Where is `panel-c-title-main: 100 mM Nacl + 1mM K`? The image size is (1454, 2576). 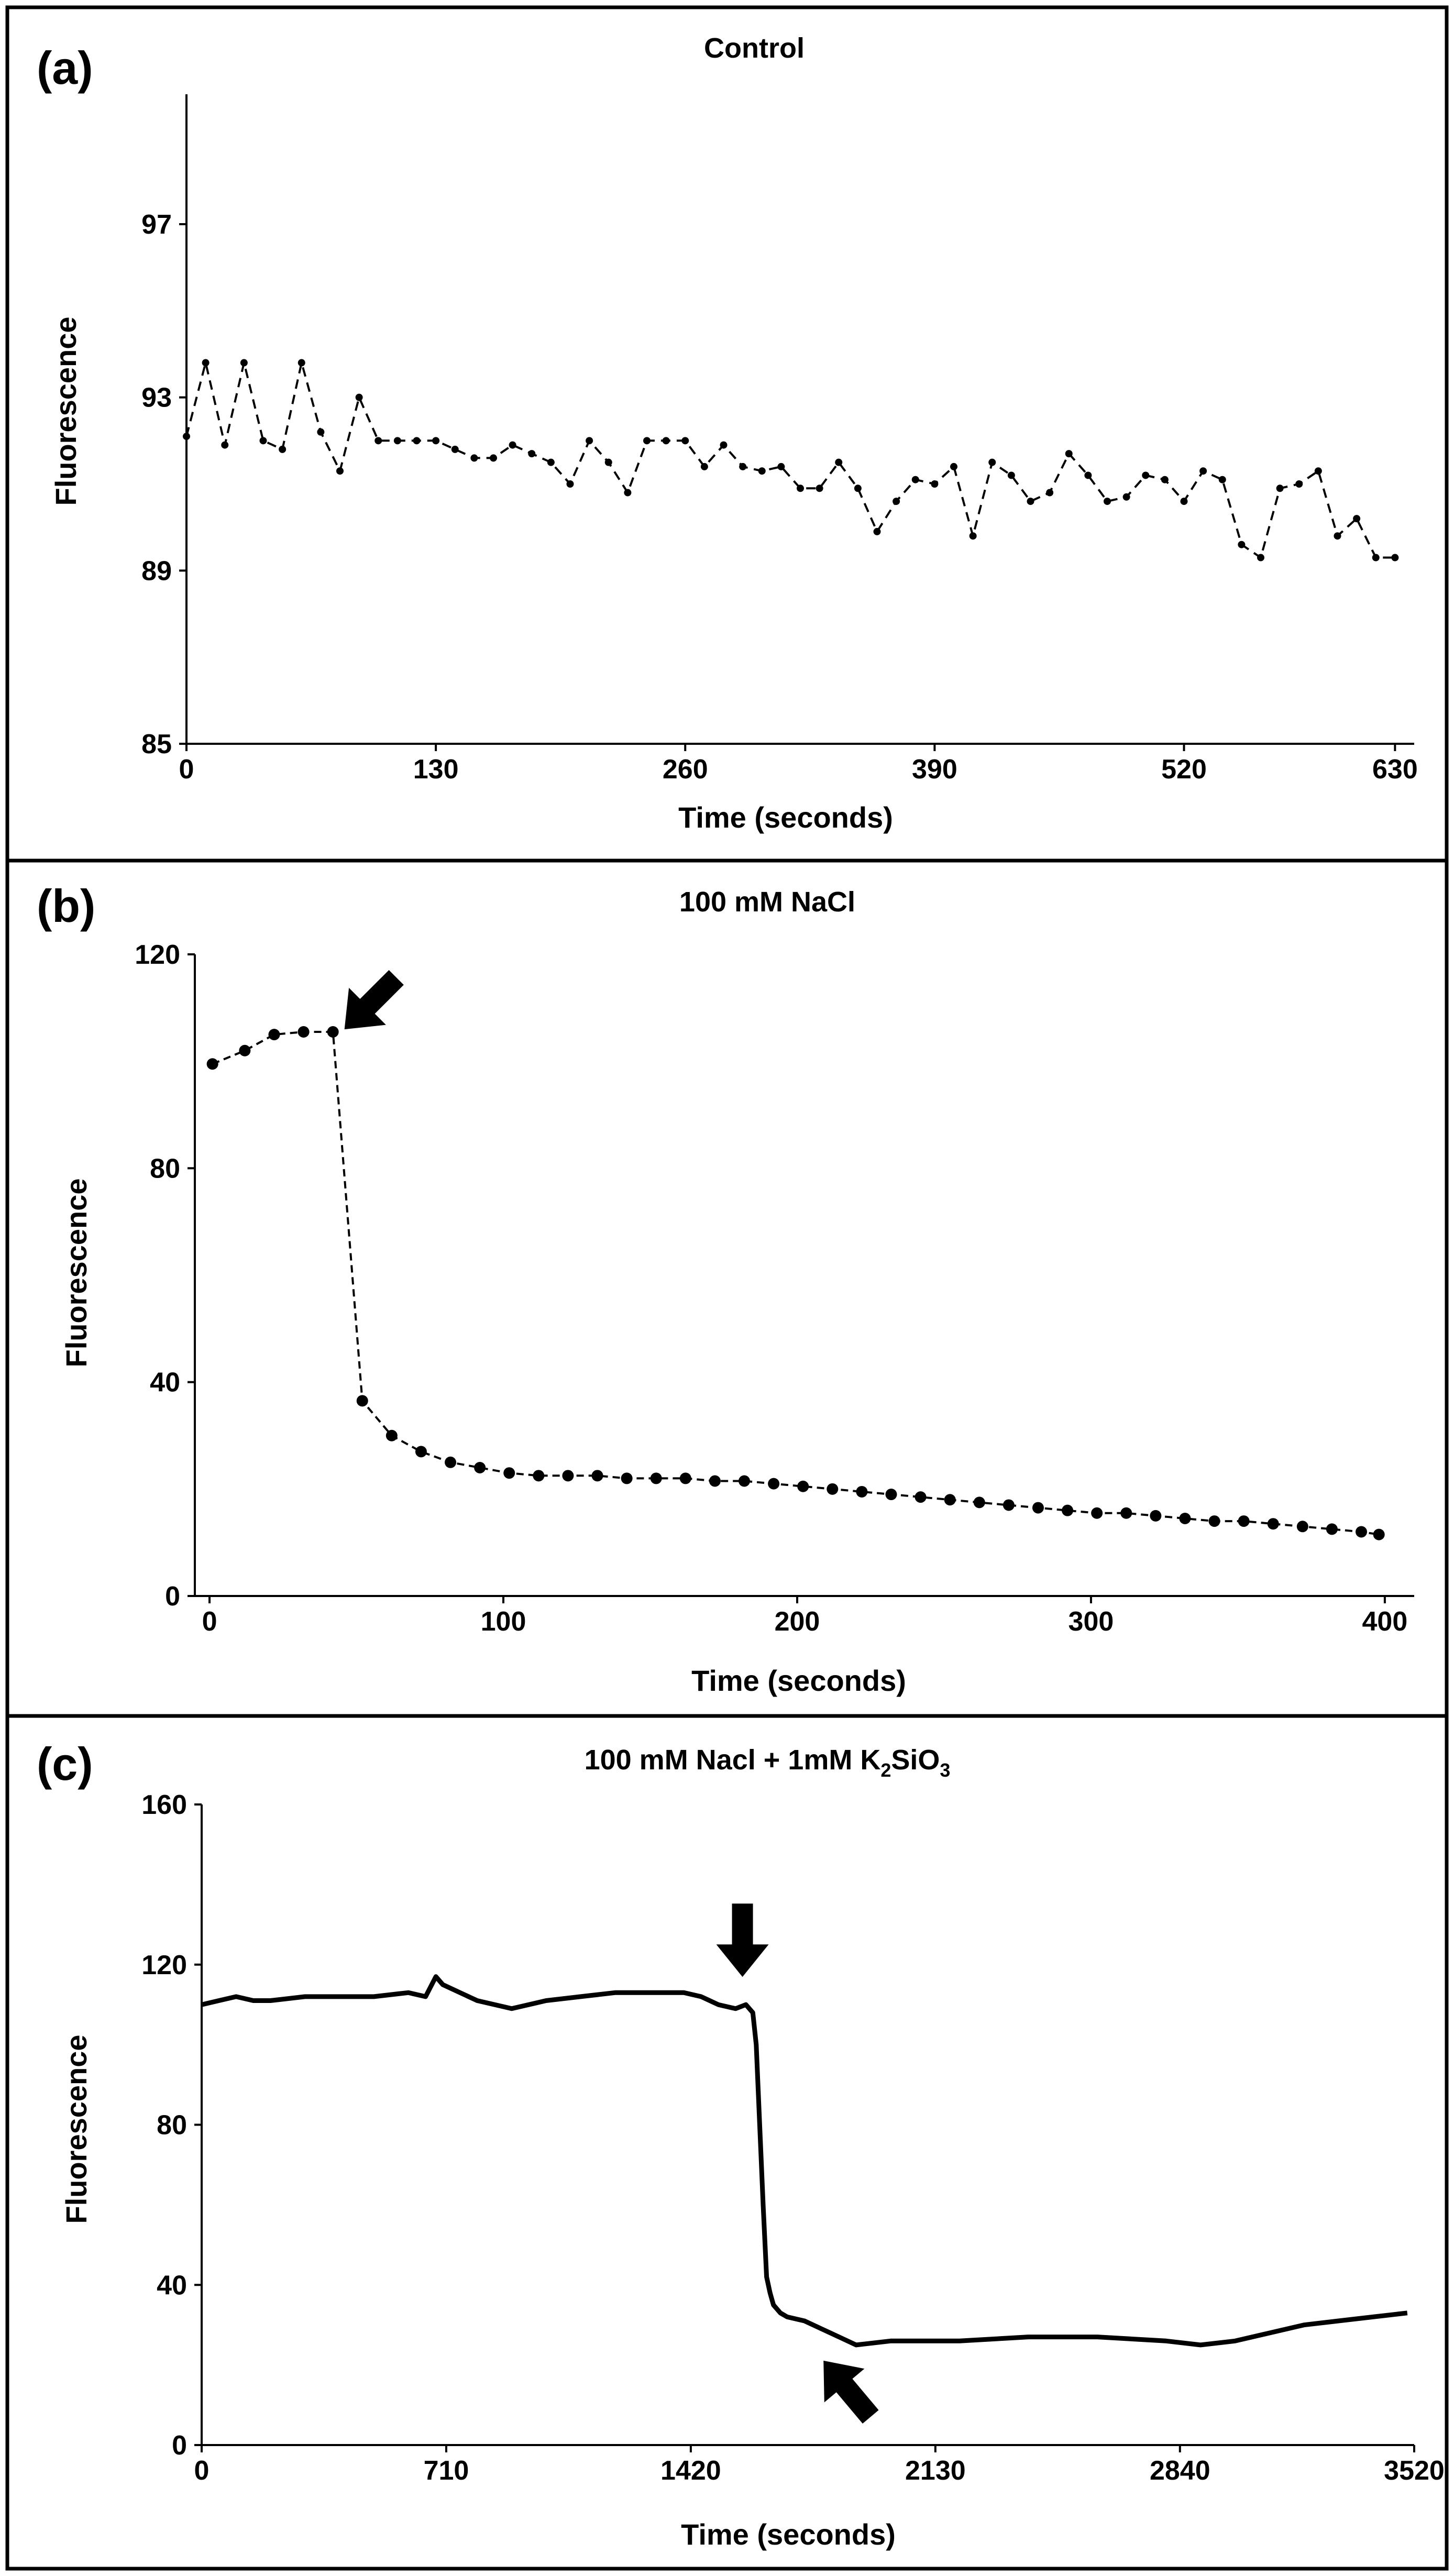
panel-c-title-main: 100 mM Nacl + 1mM K is located at coordinates (733, 1760).